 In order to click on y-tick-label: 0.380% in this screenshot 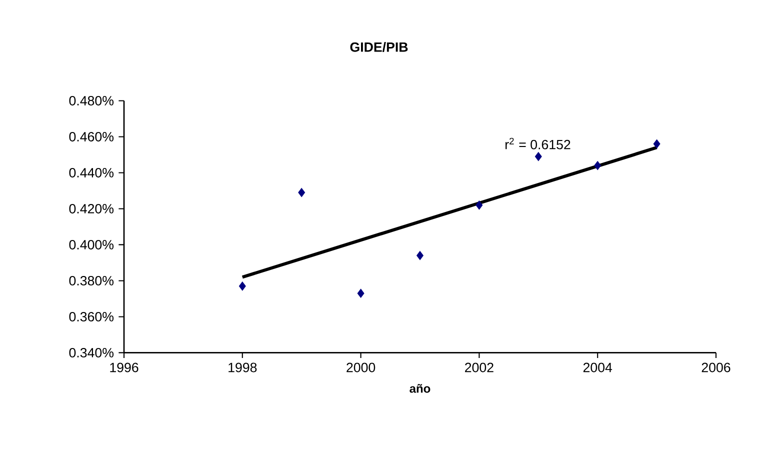, I will do `click(91, 281)`.